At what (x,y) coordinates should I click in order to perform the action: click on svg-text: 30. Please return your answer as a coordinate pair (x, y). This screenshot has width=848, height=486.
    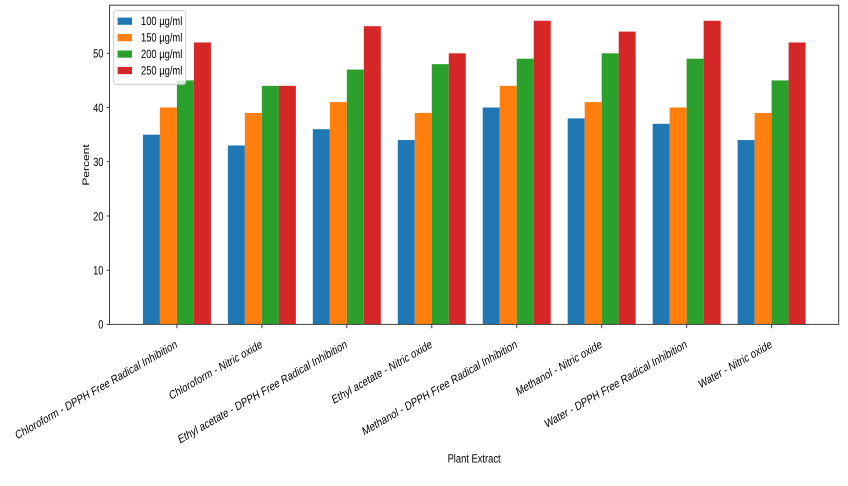
    Looking at the image, I should click on (98, 162).